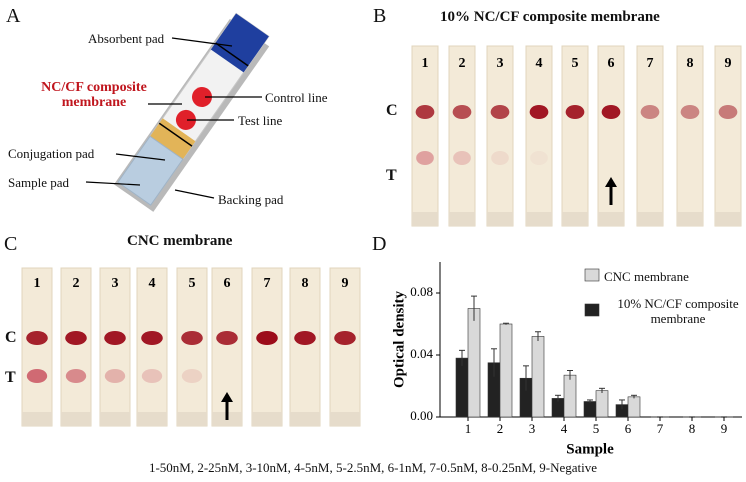 This screenshot has width=746, height=482. What do you see at coordinates (660, 428) in the screenshot?
I see `x-tick-label: 7` at bounding box center [660, 428].